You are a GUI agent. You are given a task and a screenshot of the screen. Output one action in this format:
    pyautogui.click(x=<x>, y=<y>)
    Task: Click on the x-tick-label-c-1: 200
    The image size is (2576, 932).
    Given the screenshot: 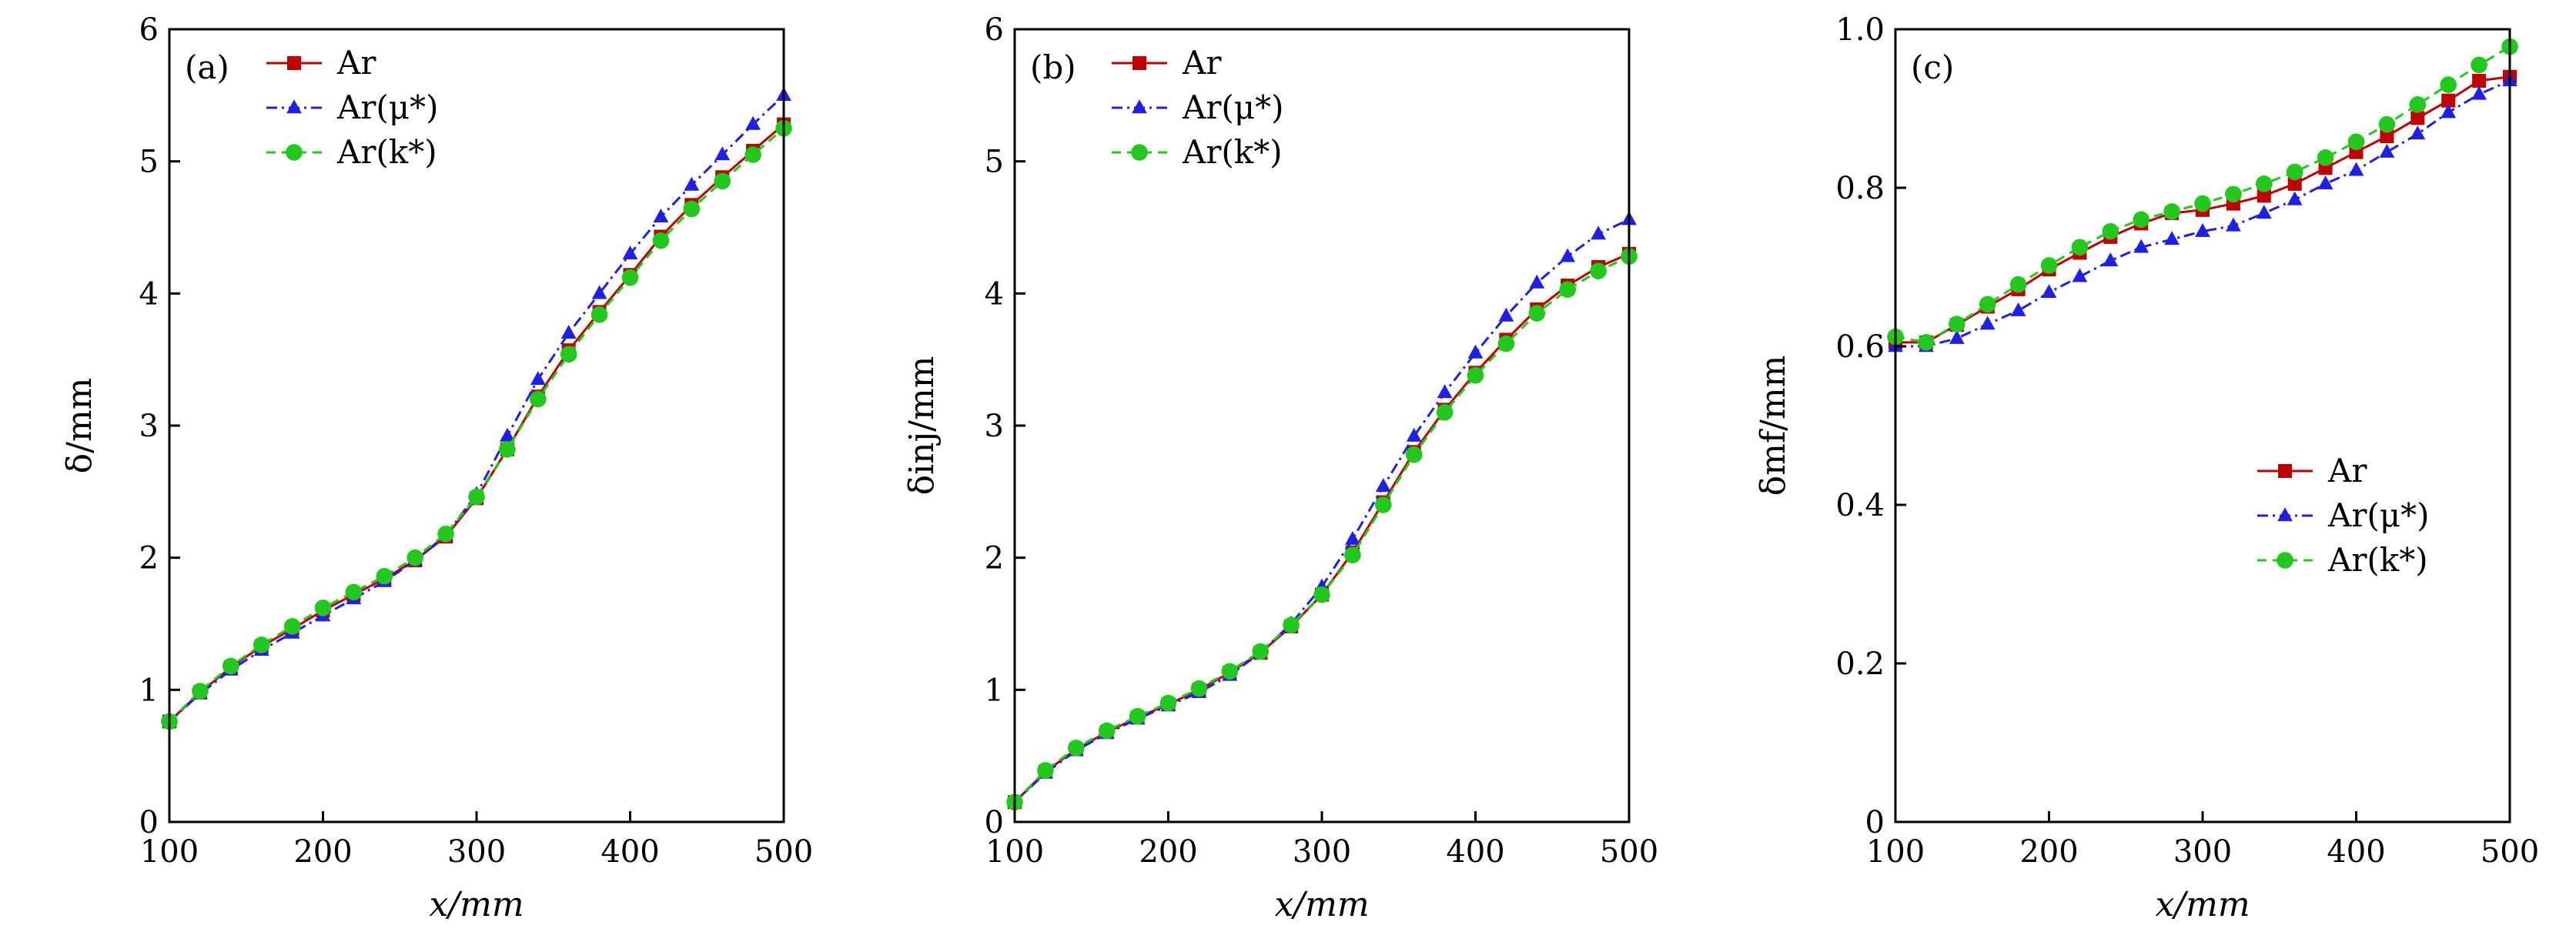 What is the action you would take?
    pyautogui.click(x=2048, y=852)
    